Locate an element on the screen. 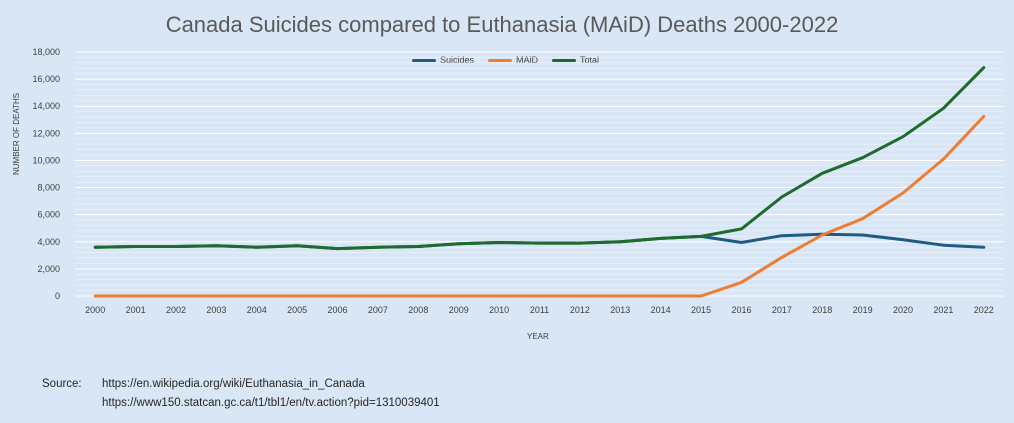 This screenshot has width=1014, height=423. x-tick-label: 2012 is located at coordinates (580, 310).